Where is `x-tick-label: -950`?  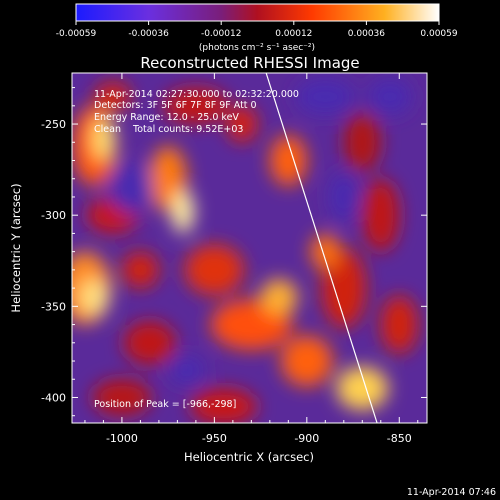 x-tick-label: -950 is located at coordinates (214, 438).